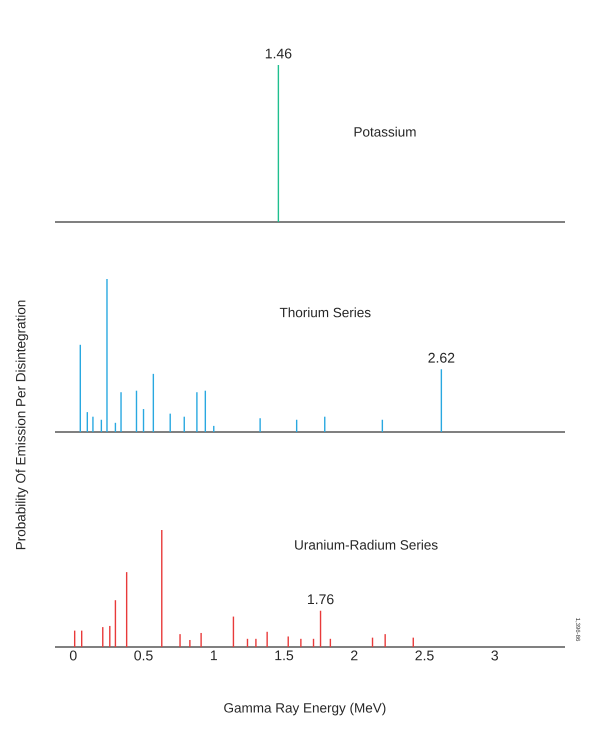 The image size is (598, 739). Describe the element at coordinates (284, 655) in the screenshot. I see `x-tick-label: 1.5` at that location.